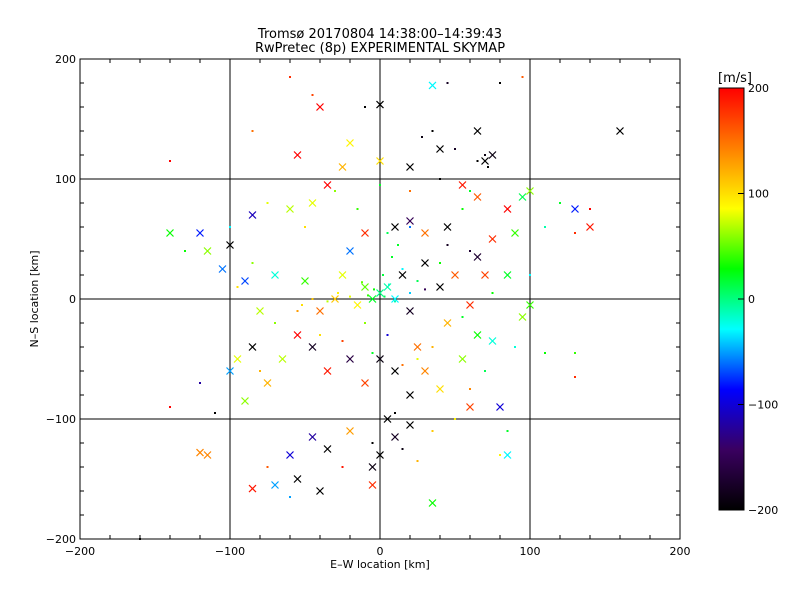 This screenshot has height=604, width=800. I want to click on x-axis-label: E–W location [km], so click(380, 564).